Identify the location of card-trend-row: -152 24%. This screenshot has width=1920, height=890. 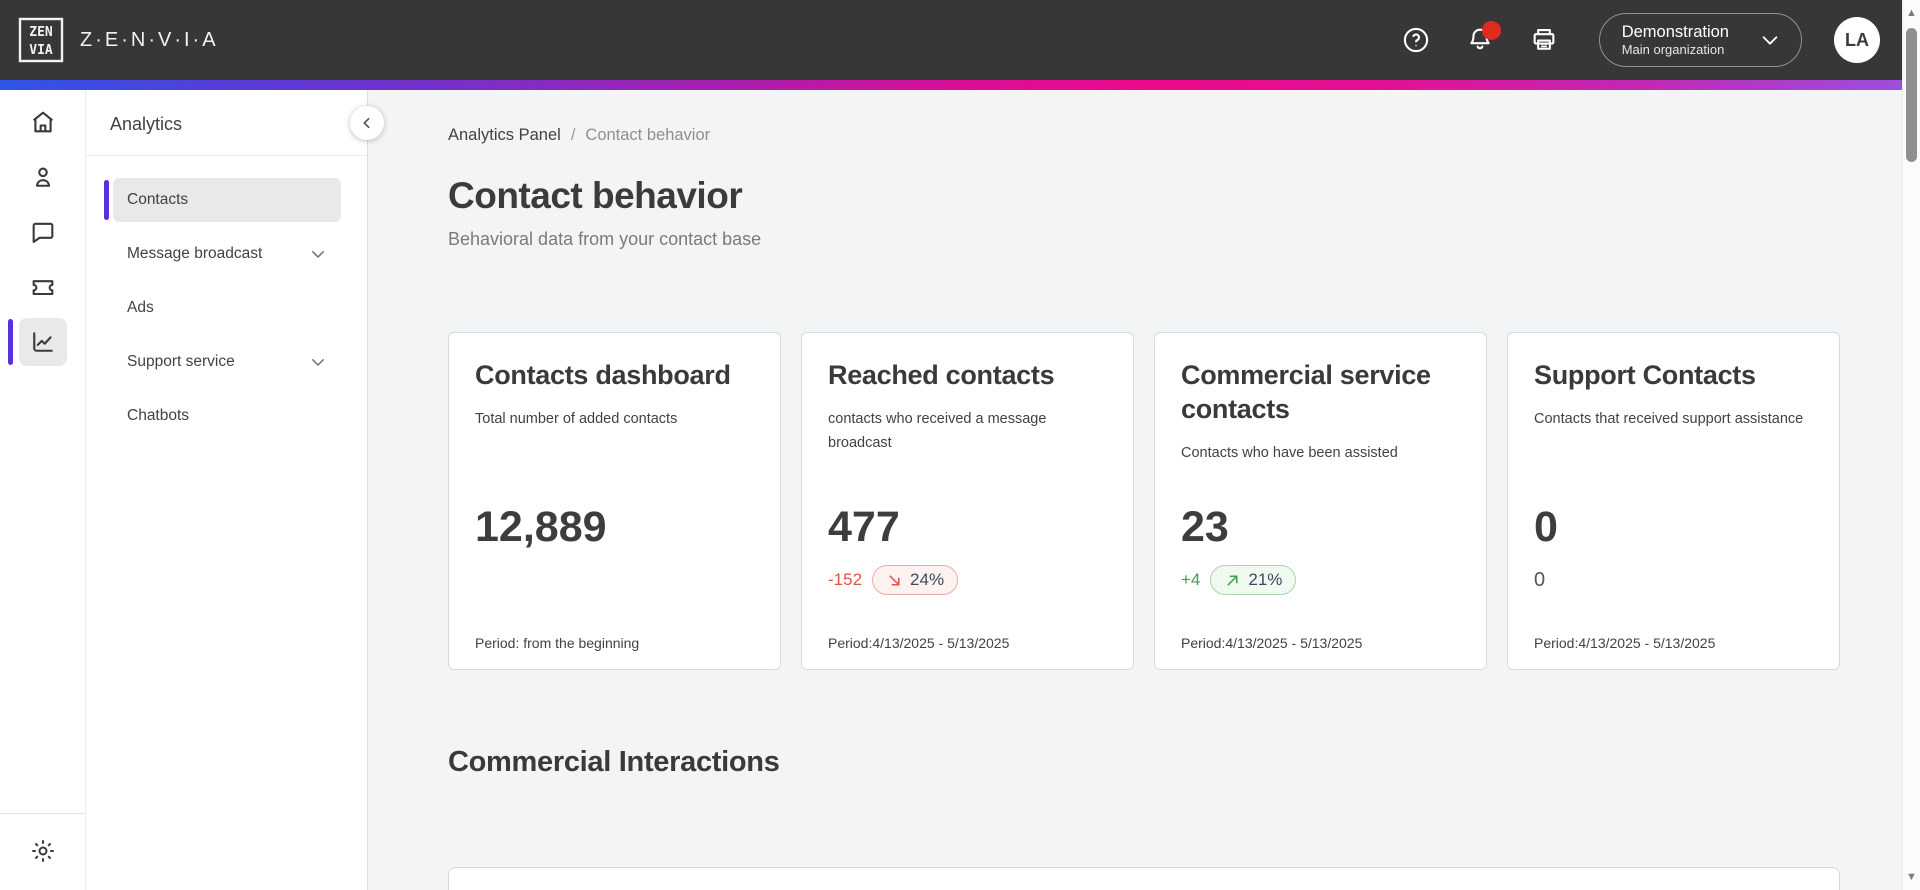
(893, 580).